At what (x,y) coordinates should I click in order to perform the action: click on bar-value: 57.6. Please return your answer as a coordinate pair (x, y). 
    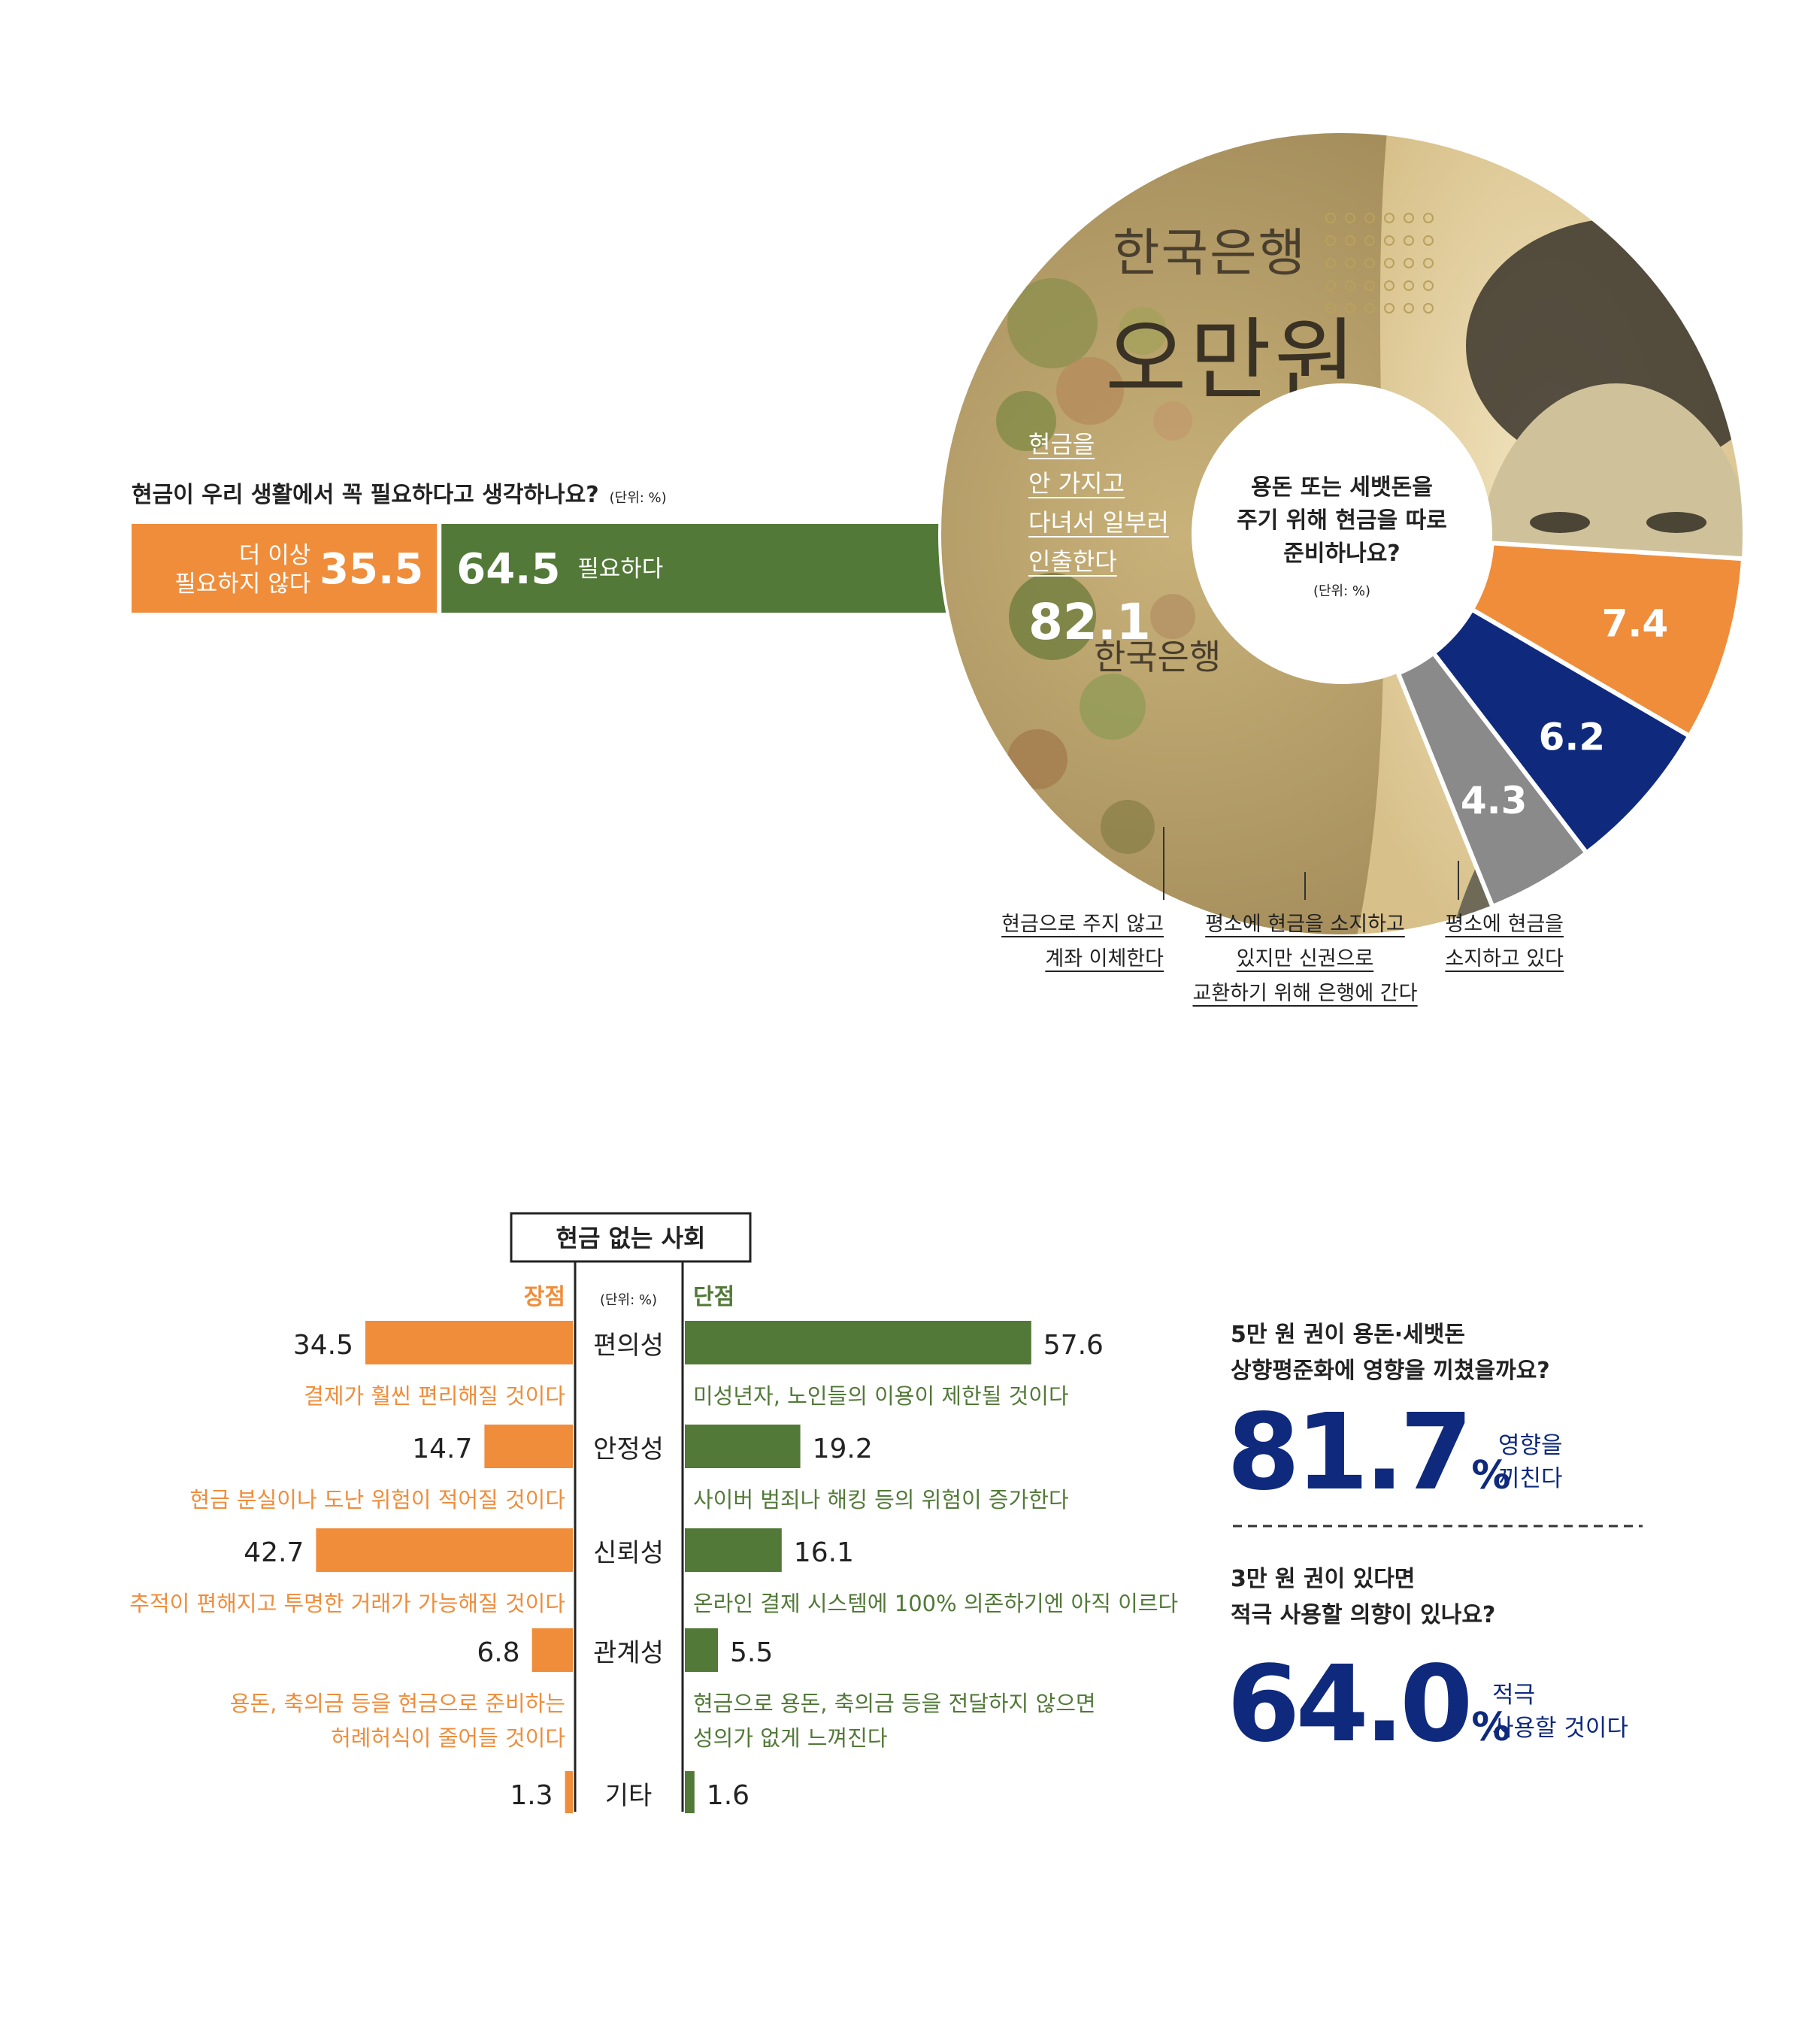
    Looking at the image, I should click on (1073, 1345).